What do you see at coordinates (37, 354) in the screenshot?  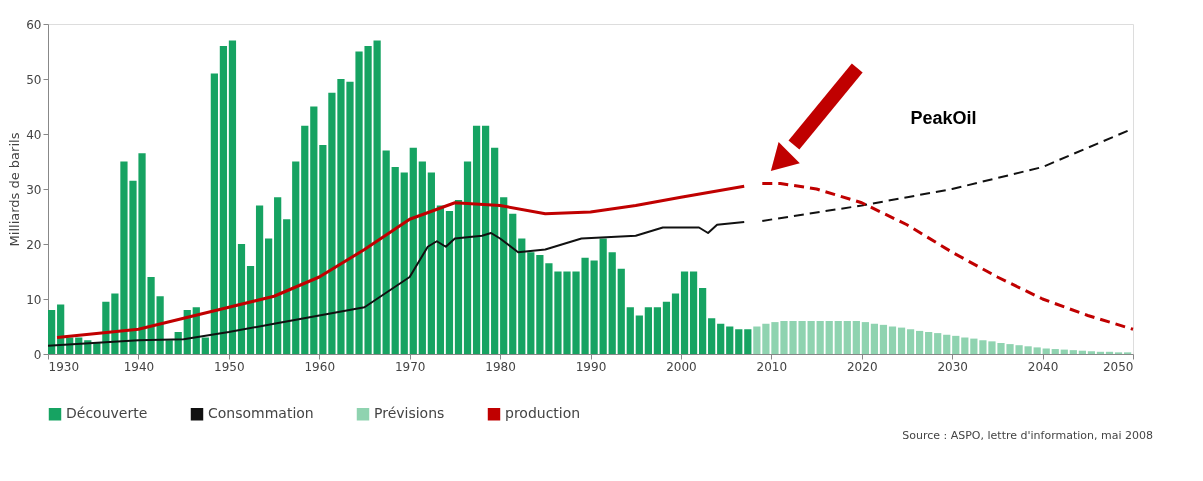 I see `y-tick-label: 0` at bounding box center [37, 354].